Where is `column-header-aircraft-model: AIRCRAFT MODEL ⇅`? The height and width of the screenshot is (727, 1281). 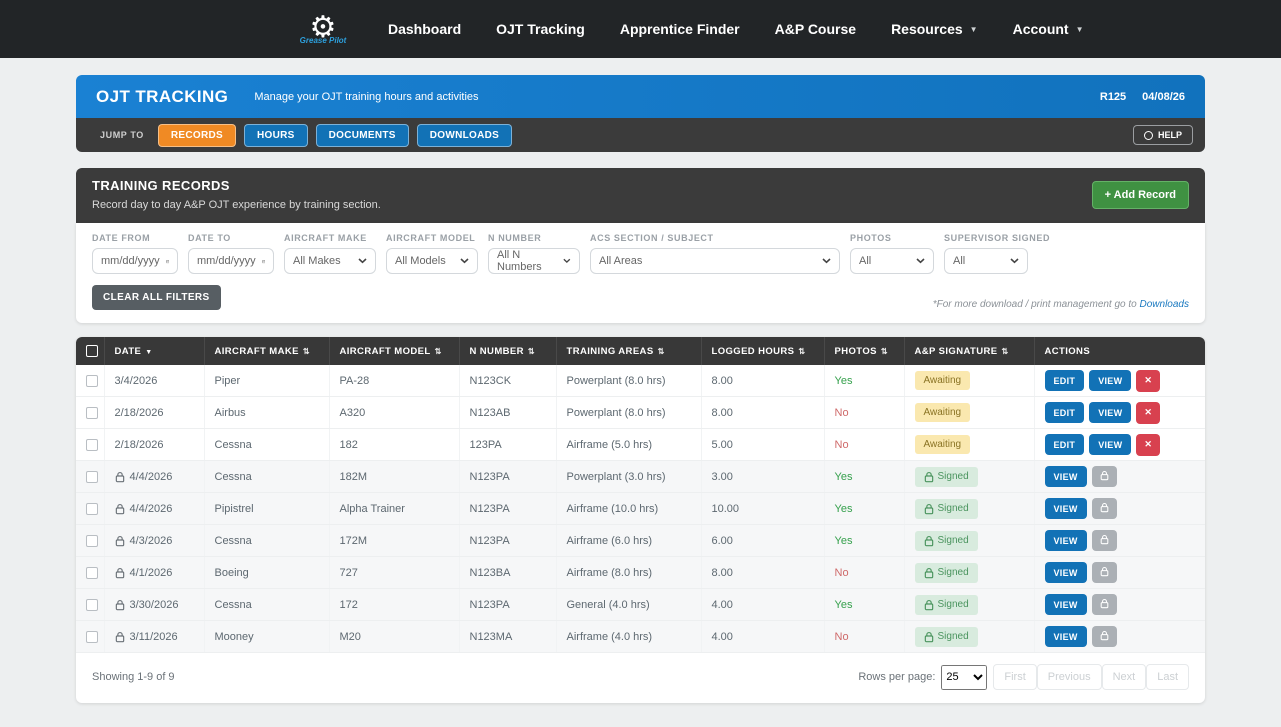 column-header-aircraft-model: AIRCRAFT MODEL ⇅ is located at coordinates (394, 351).